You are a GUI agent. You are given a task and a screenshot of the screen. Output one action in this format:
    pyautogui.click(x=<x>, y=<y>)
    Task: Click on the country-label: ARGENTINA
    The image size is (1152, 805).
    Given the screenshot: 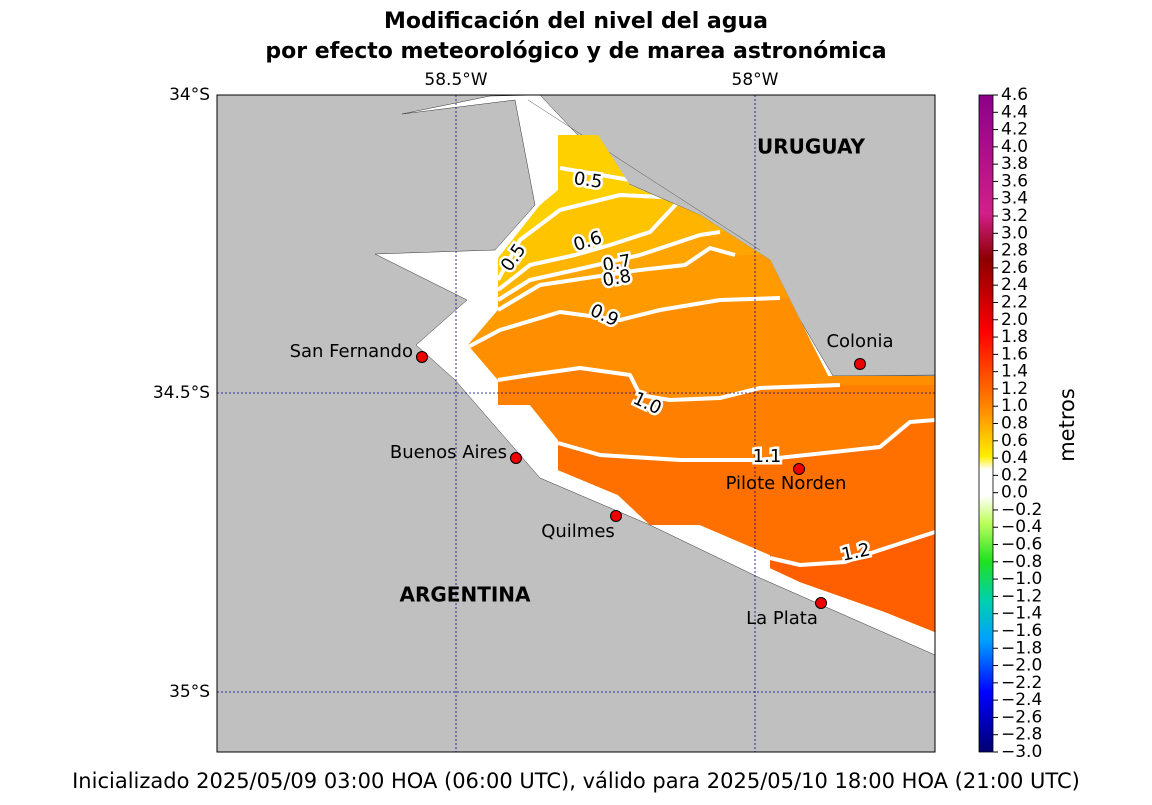 What is the action you would take?
    pyautogui.click(x=466, y=595)
    